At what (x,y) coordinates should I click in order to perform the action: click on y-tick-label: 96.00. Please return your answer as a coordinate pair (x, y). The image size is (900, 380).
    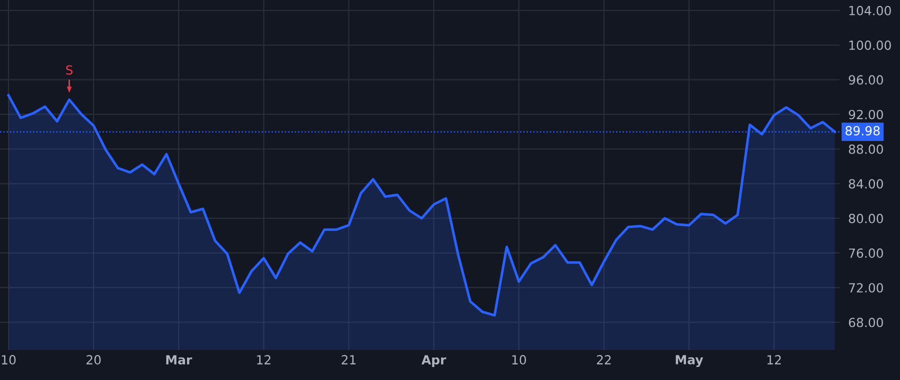
    Looking at the image, I should click on (865, 80).